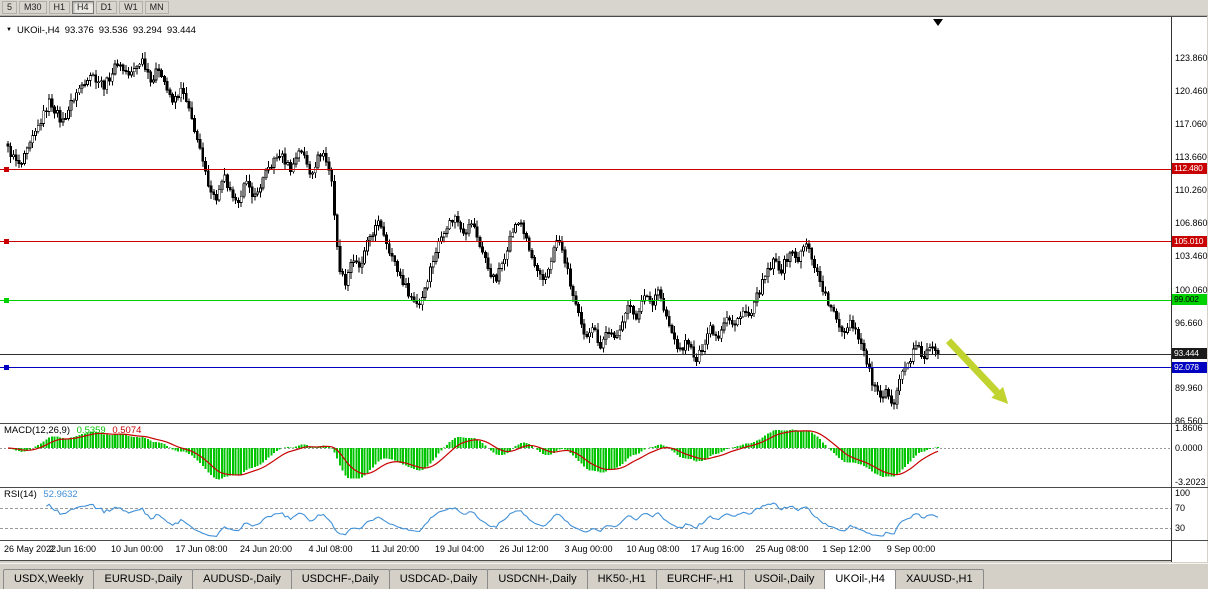 This screenshot has width=1208, height=589. What do you see at coordinates (1183, 493) in the screenshot?
I see `rsi-tick: 100` at bounding box center [1183, 493].